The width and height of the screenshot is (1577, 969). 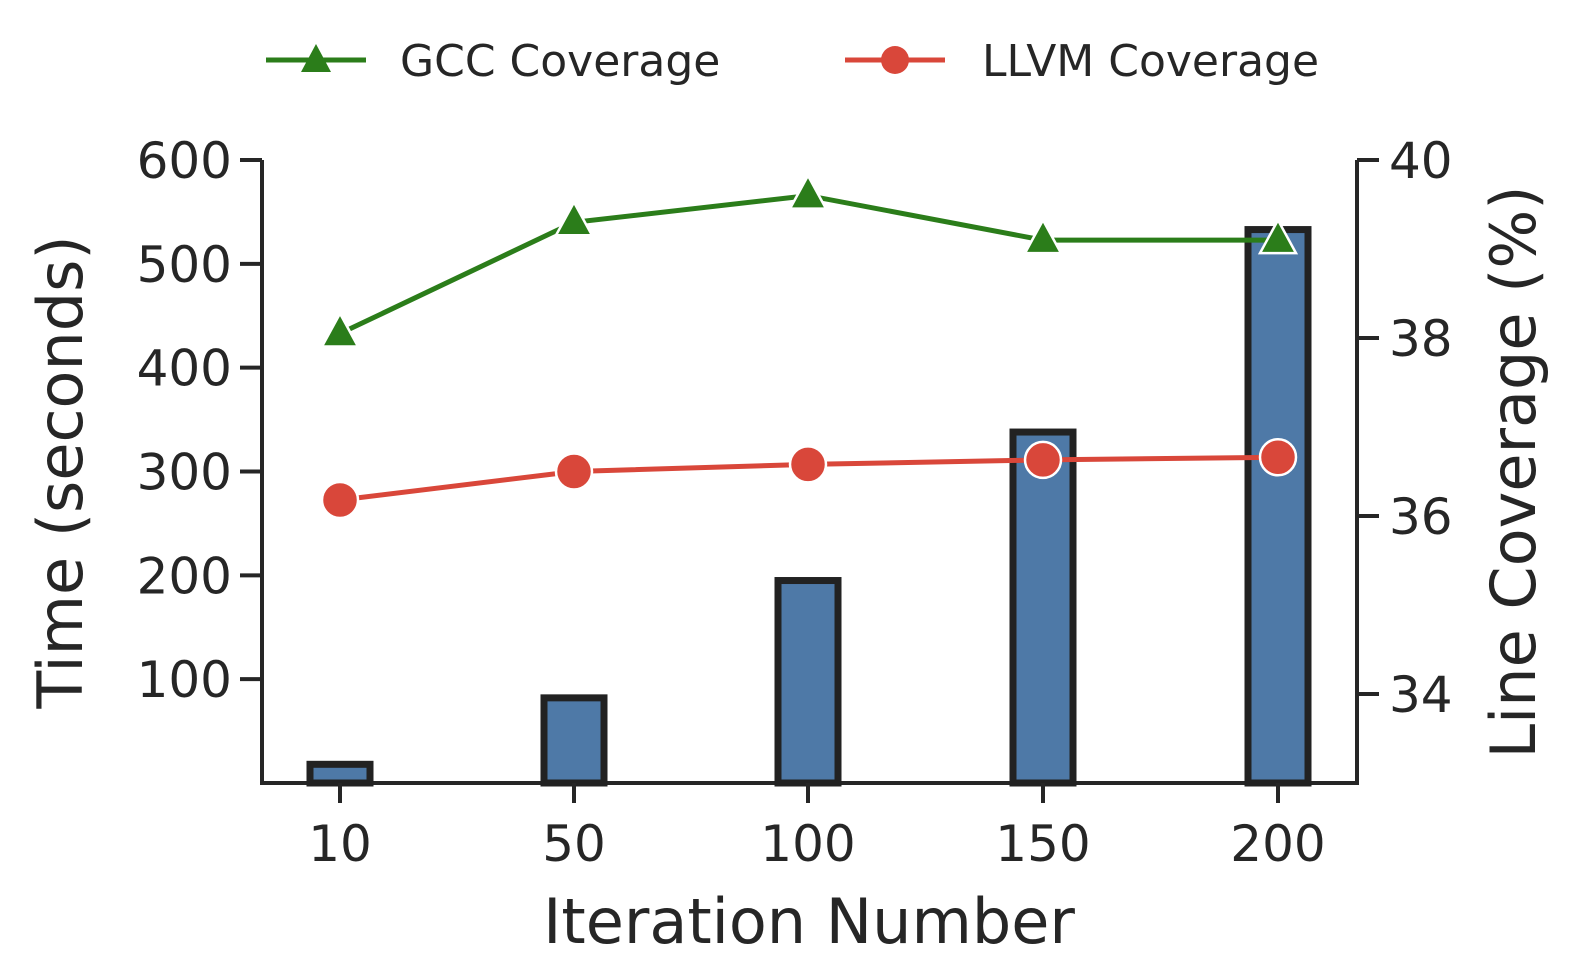 What do you see at coordinates (184, 473) in the screenshot?
I see `y-left-tick-label-300: 300` at bounding box center [184, 473].